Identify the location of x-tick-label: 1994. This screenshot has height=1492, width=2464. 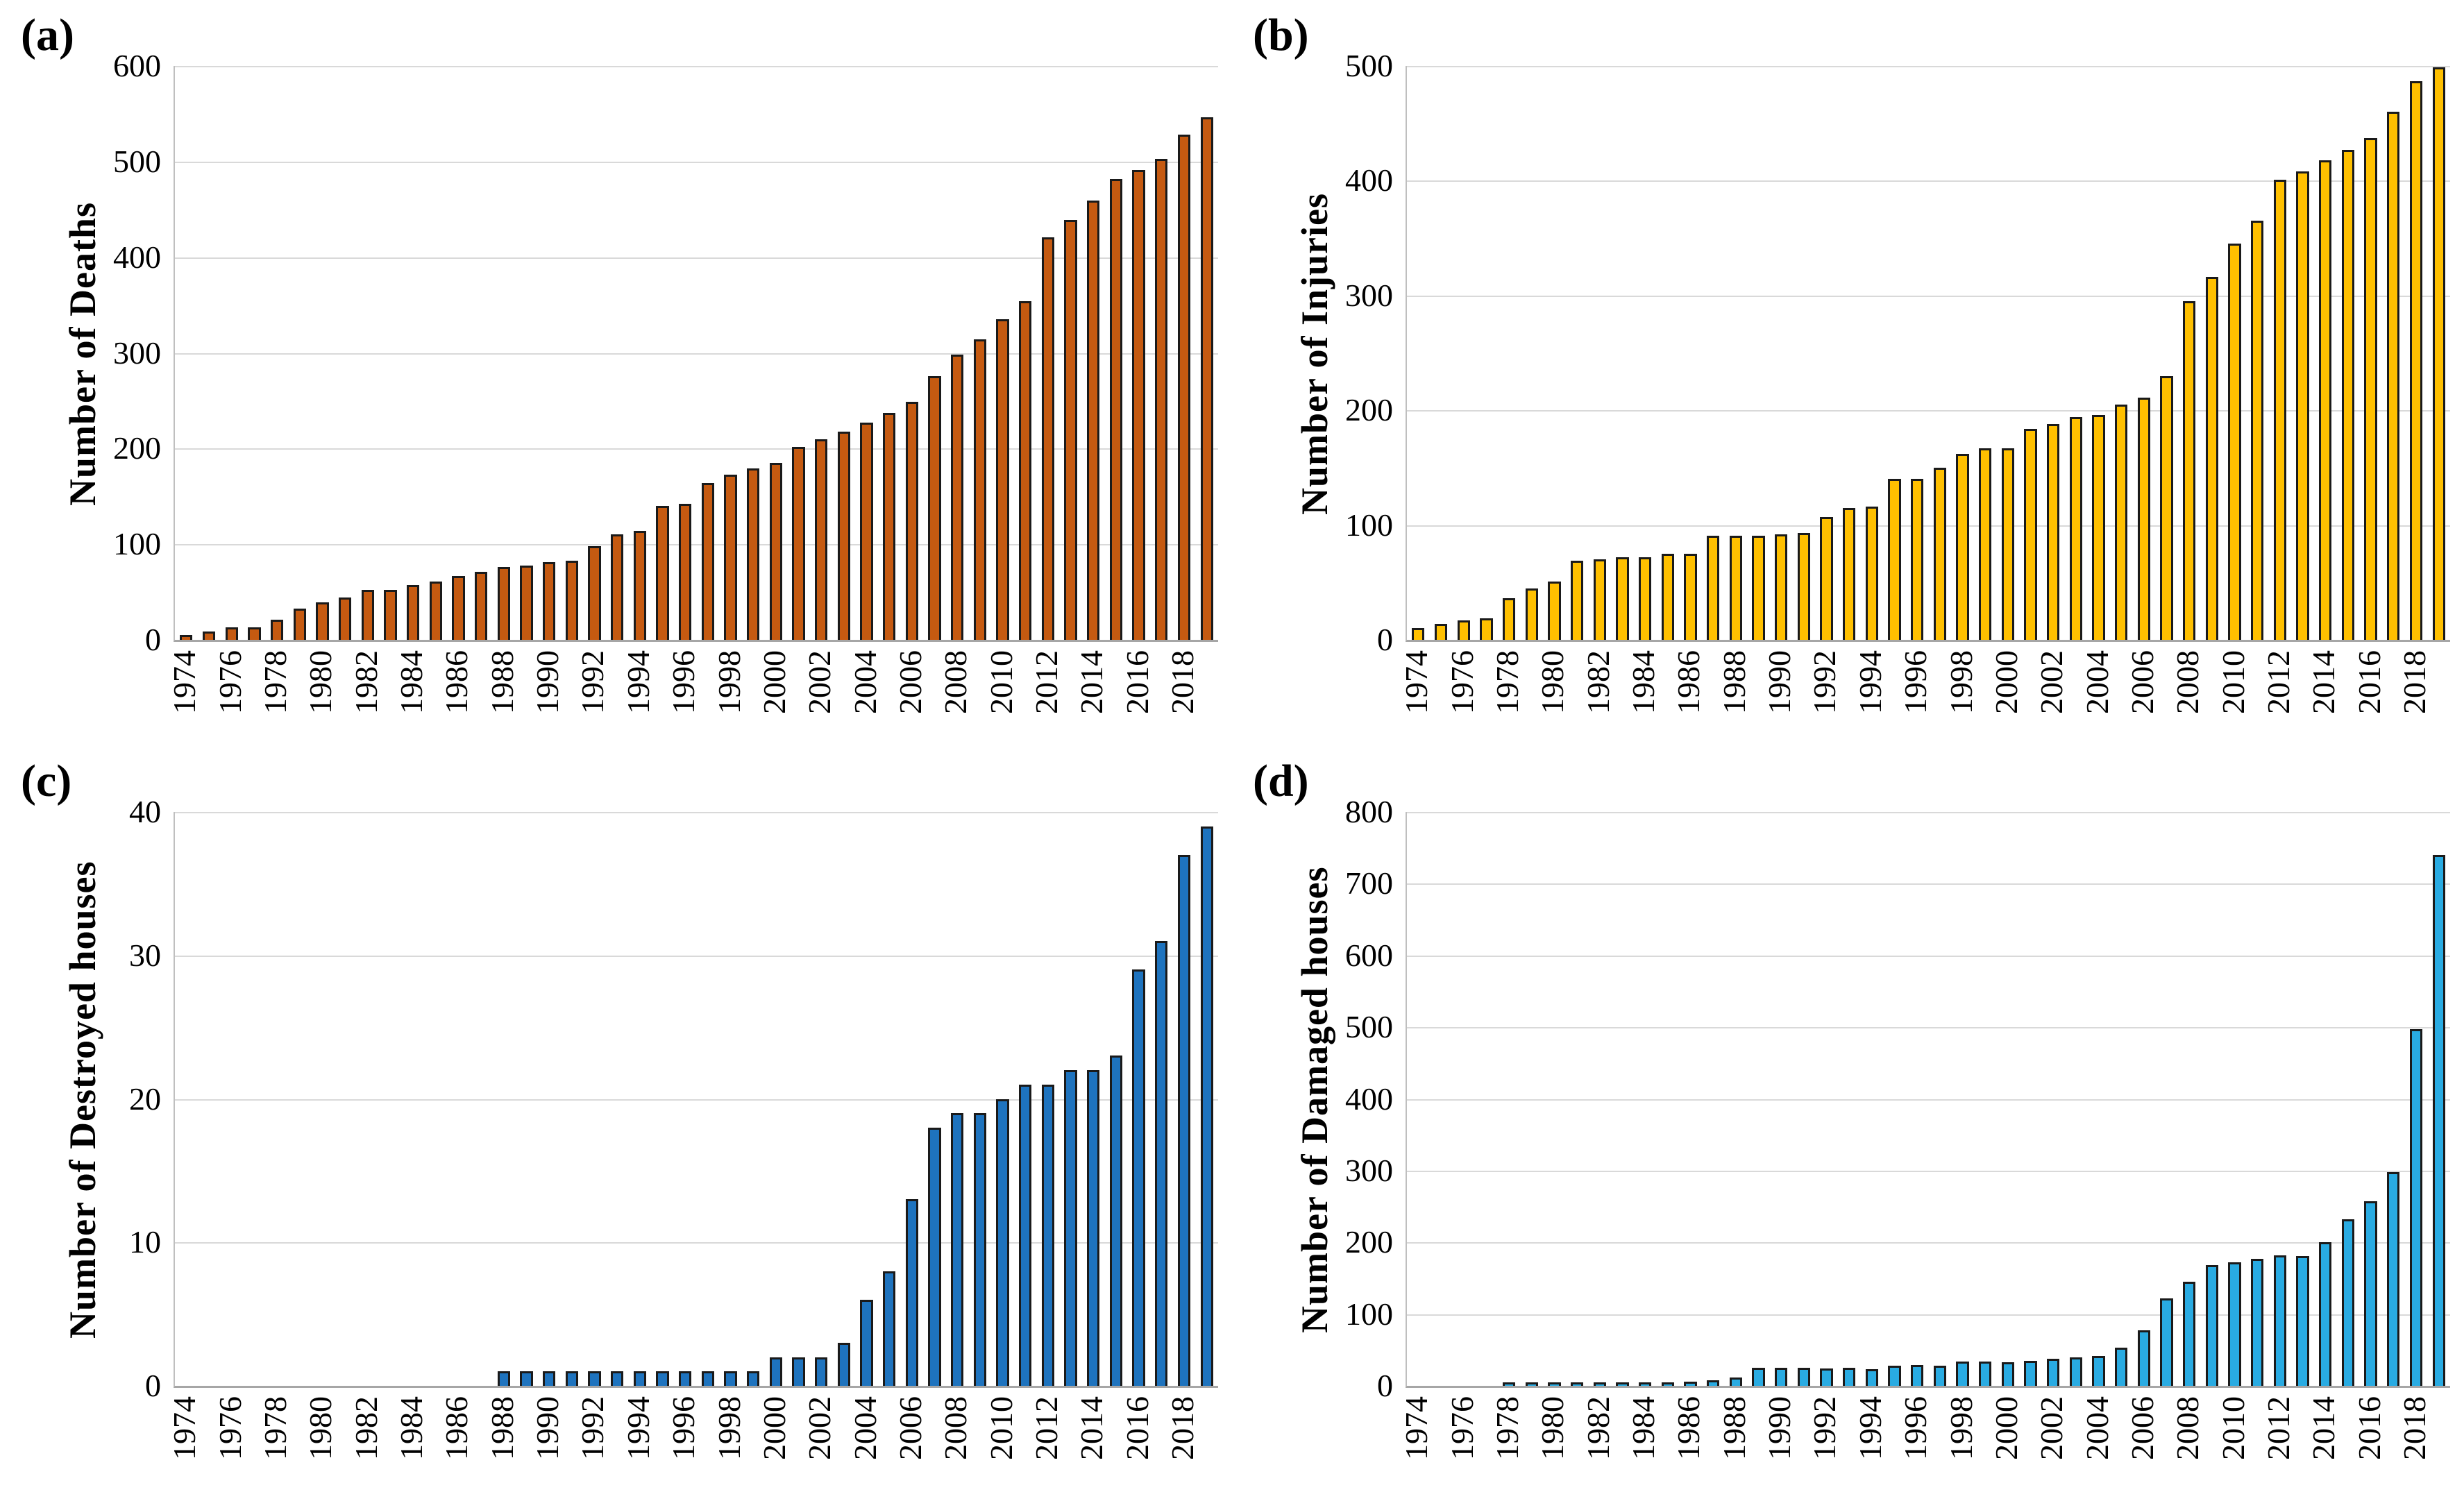
(1870, 682).